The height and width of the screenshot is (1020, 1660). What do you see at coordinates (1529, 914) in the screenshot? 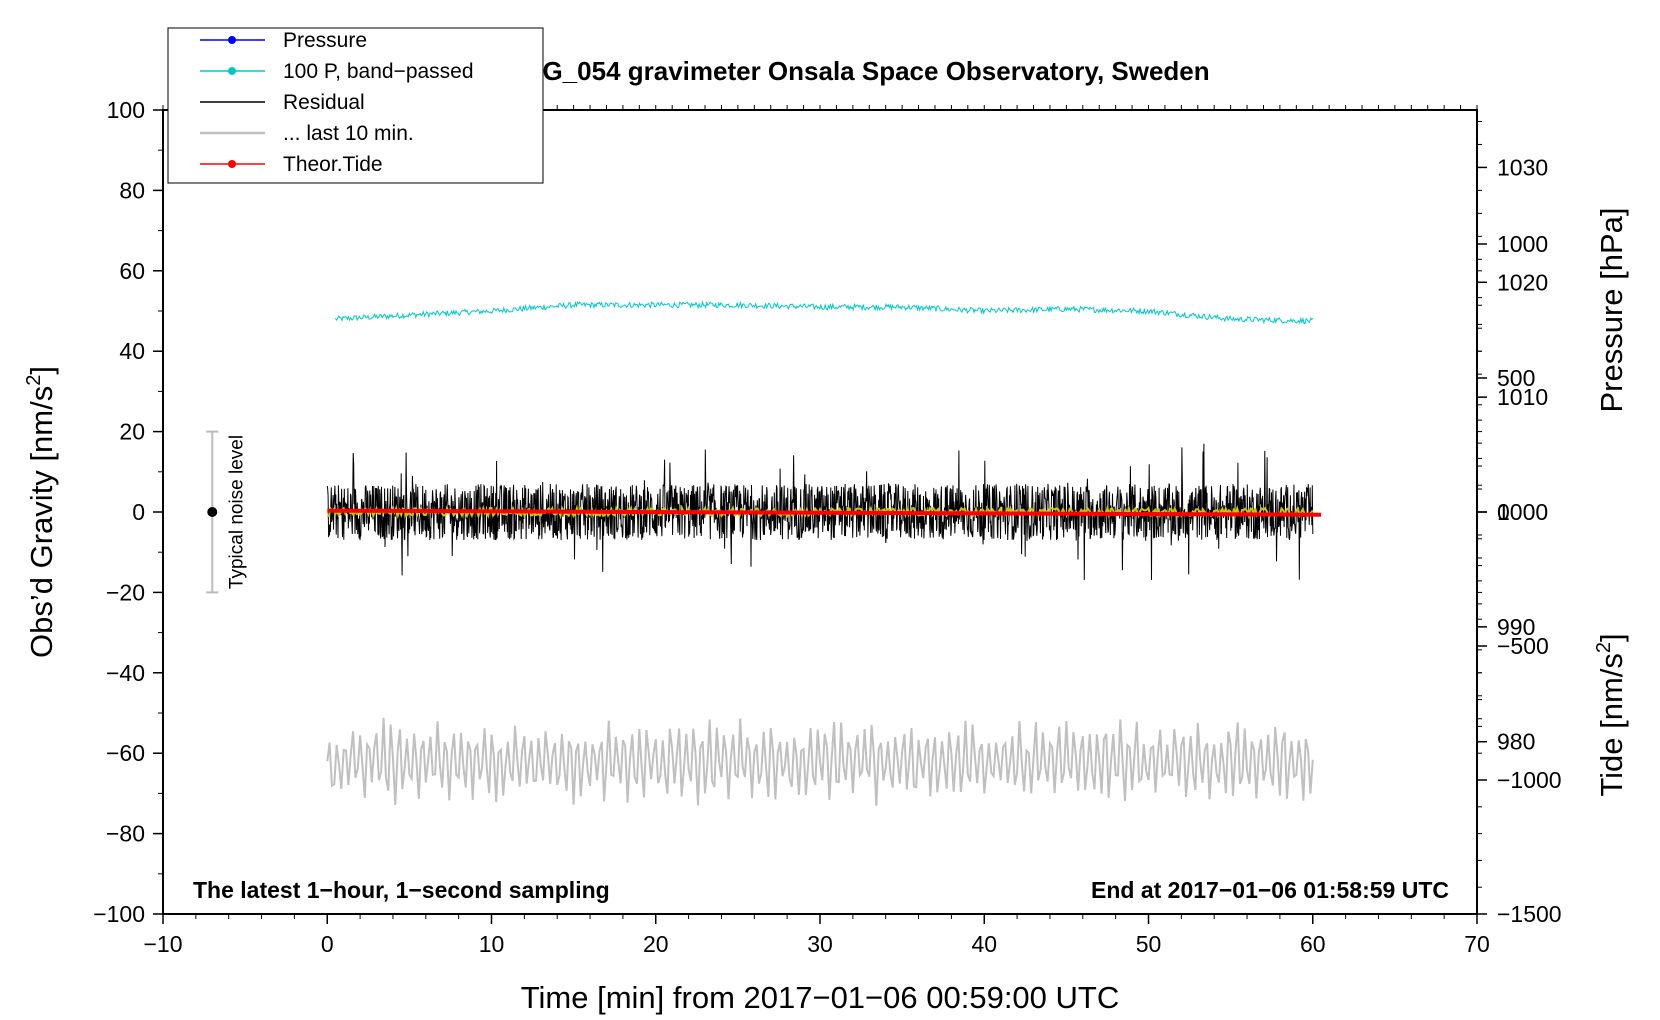
I see `tide-tick-label: −1500` at bounding box center [1529, 914].